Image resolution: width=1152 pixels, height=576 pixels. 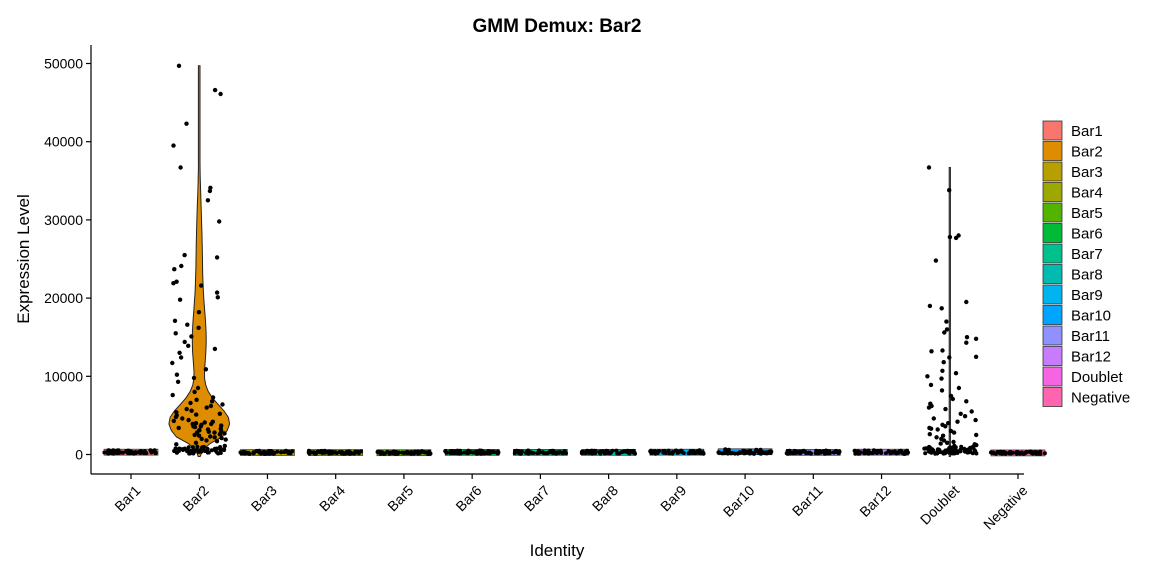 I want to click on x-tick-label: Bar2, so click(x=195, y=498).